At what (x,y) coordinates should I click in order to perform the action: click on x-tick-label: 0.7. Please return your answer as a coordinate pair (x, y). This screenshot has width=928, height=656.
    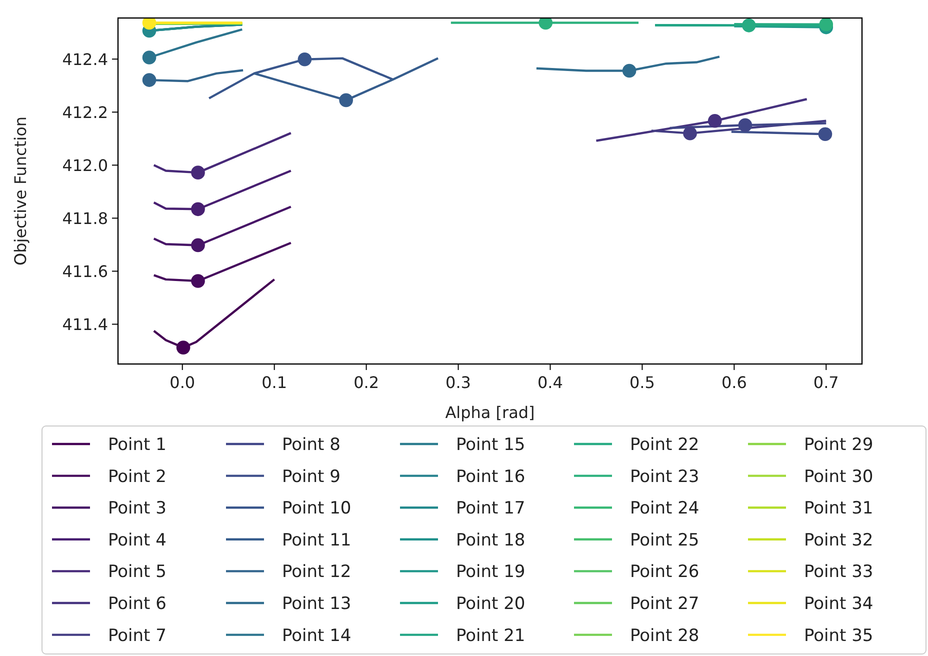
    Looking at the image, I should click on (826, 382).